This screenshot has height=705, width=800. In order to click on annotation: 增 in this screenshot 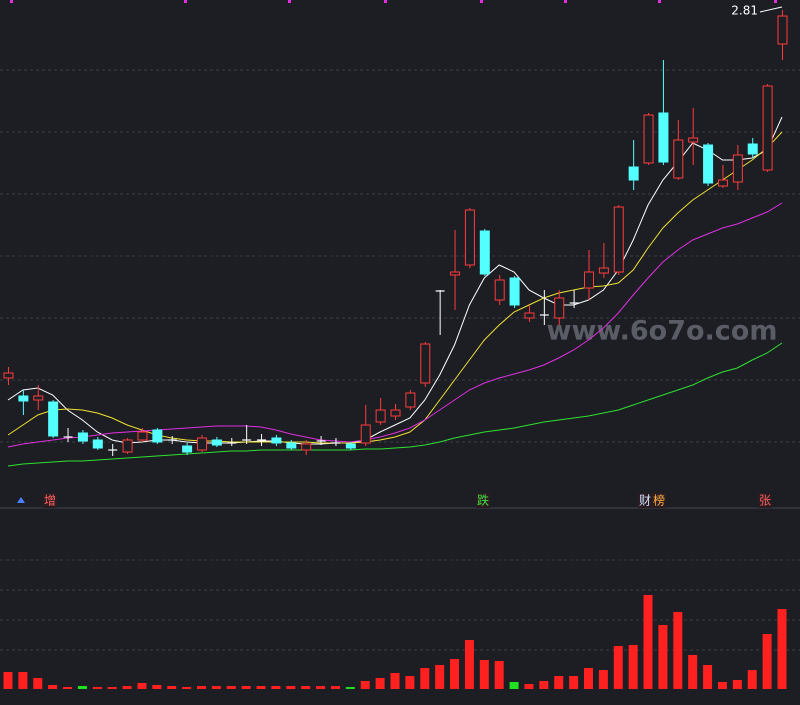, I will do `click(50, 501)`.